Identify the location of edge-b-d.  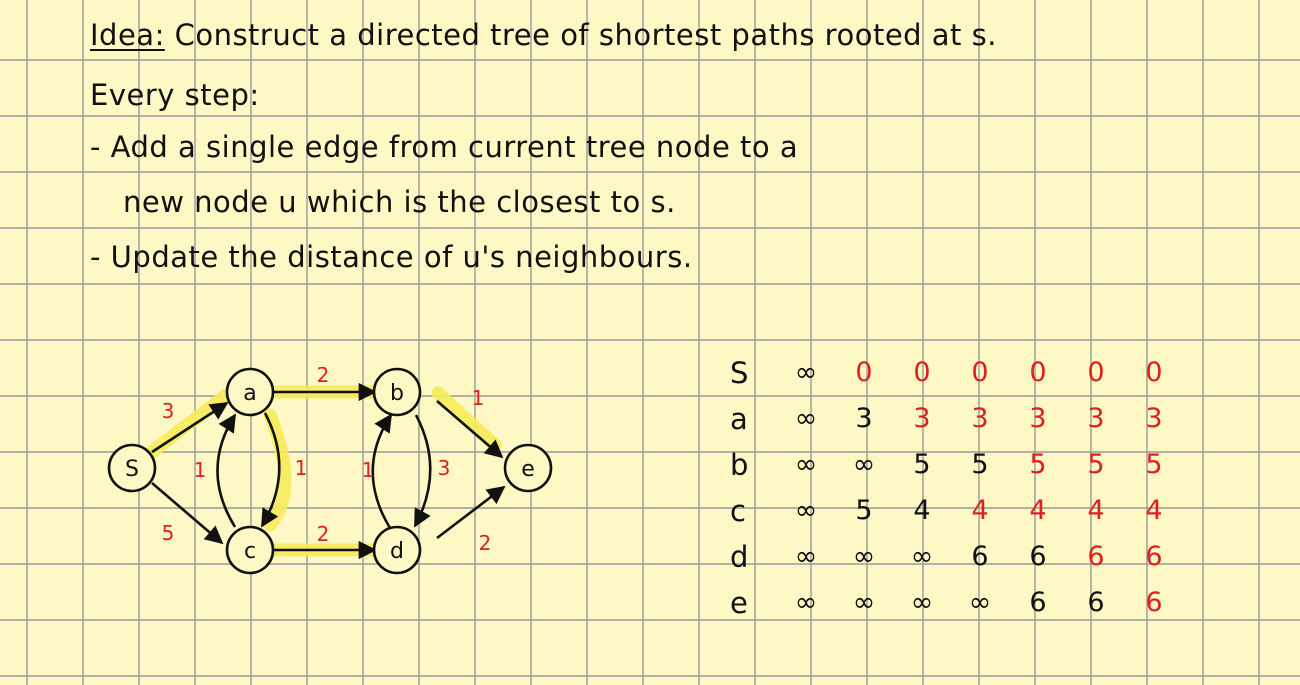
(422, 471).